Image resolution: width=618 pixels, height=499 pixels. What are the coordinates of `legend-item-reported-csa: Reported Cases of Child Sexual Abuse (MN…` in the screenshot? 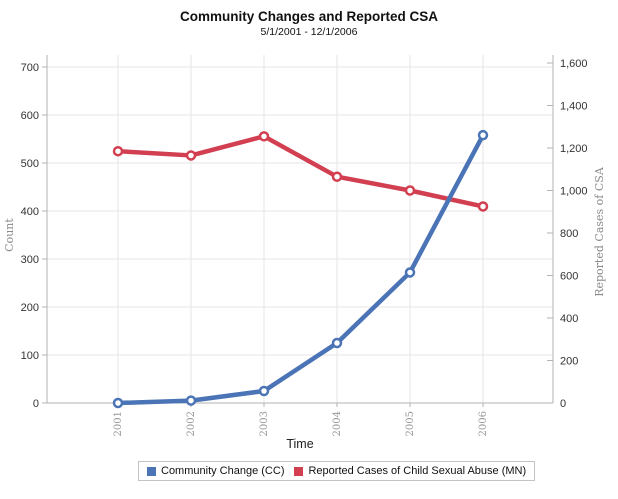 It's located at (410, 471).